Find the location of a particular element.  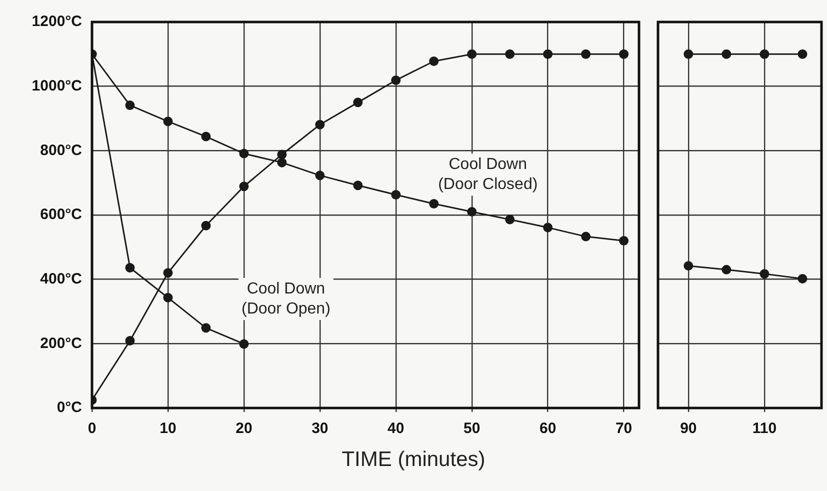

x-tick-label: 20 is located at coordinates (244, 429).